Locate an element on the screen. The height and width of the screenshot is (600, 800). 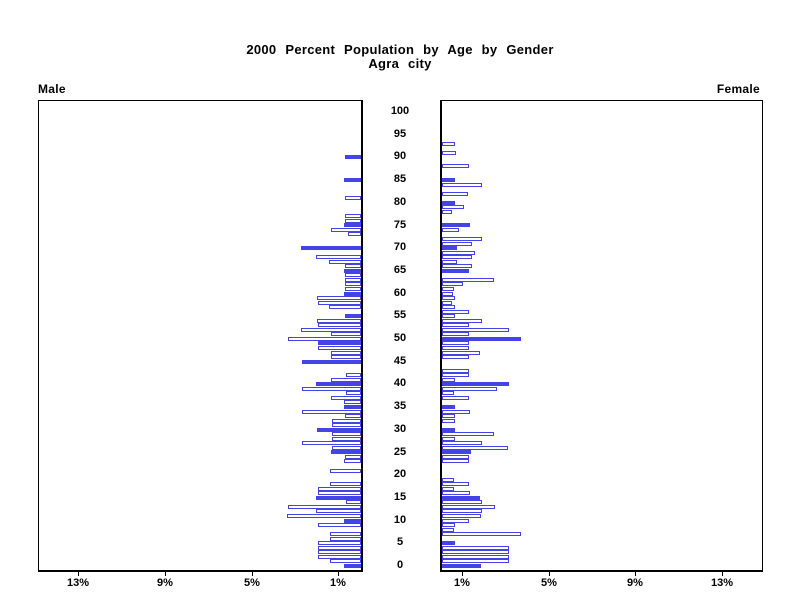
age-tick-label-5: 5 is located at coordinates (400, 542).